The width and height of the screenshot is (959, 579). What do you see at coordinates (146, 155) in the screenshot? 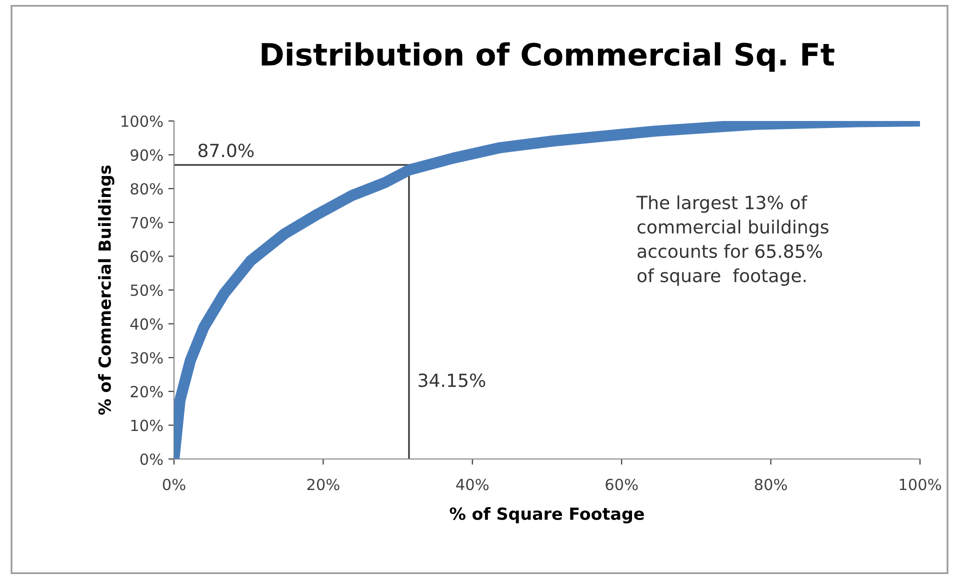
I see `y-tick-label: 90%` at bounding box center [146, 155].